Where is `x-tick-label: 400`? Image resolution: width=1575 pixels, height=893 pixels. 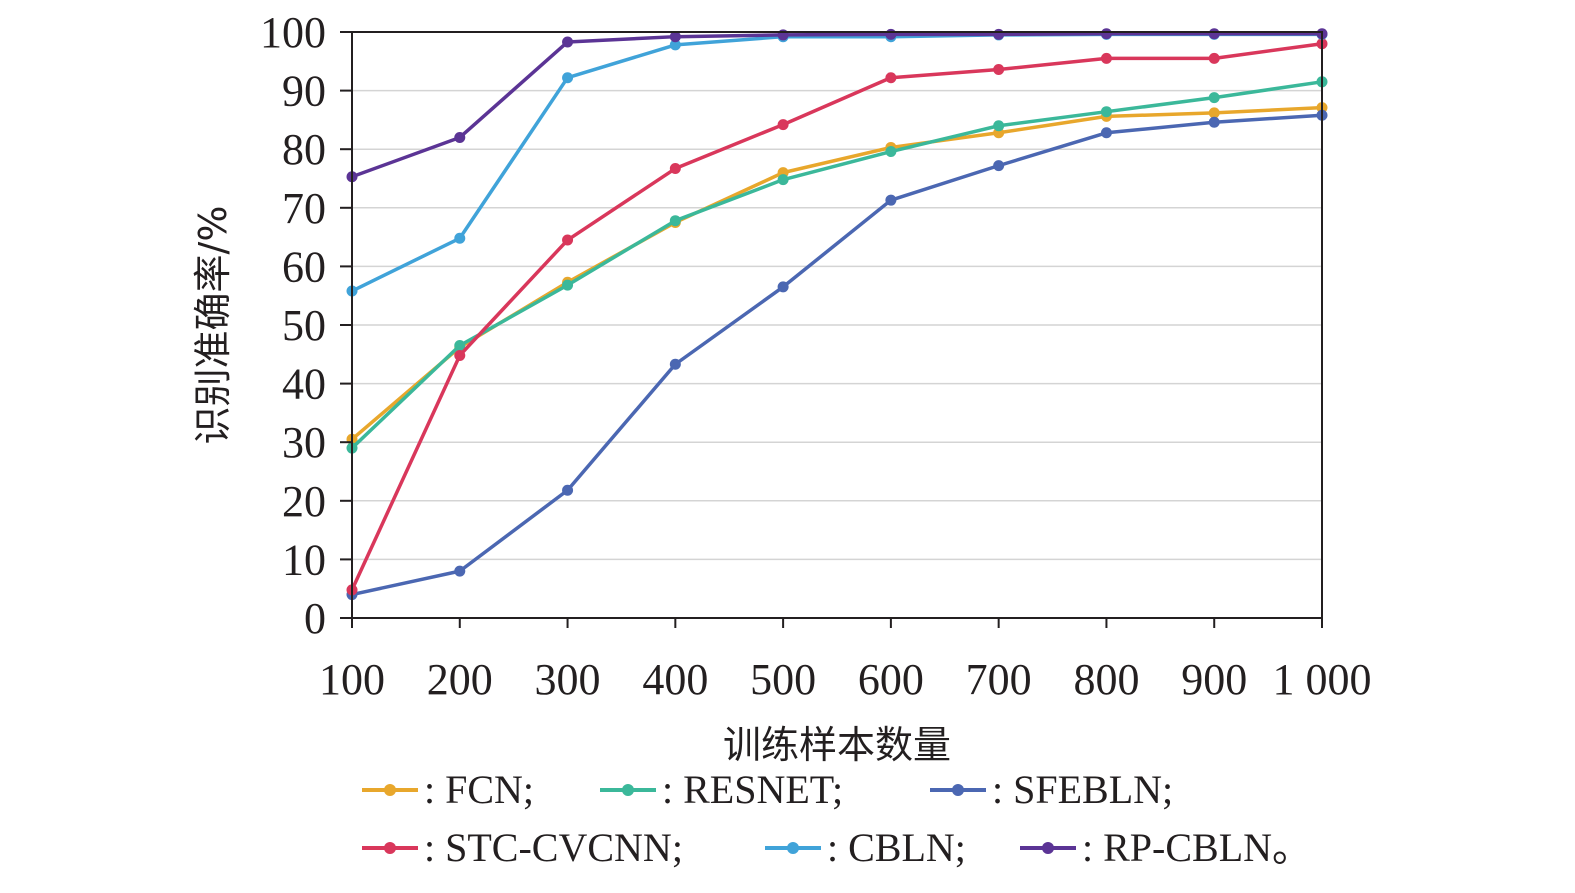 x-tick-label: 400 is located at coordinates (675, 679).